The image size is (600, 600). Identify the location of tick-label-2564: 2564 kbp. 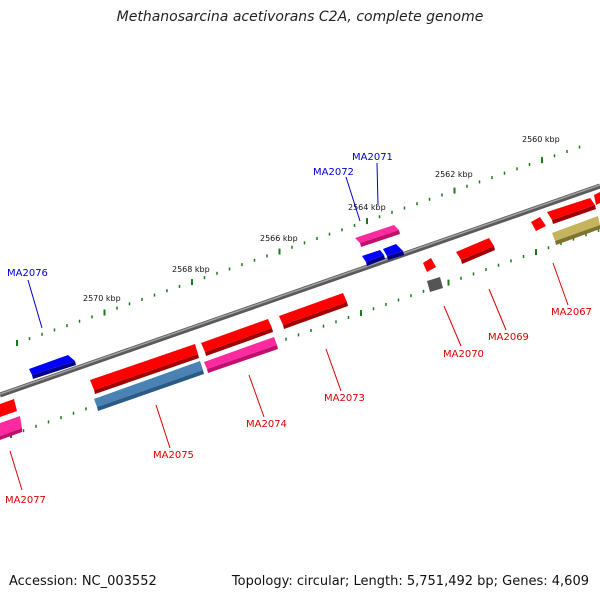
(367, 207).